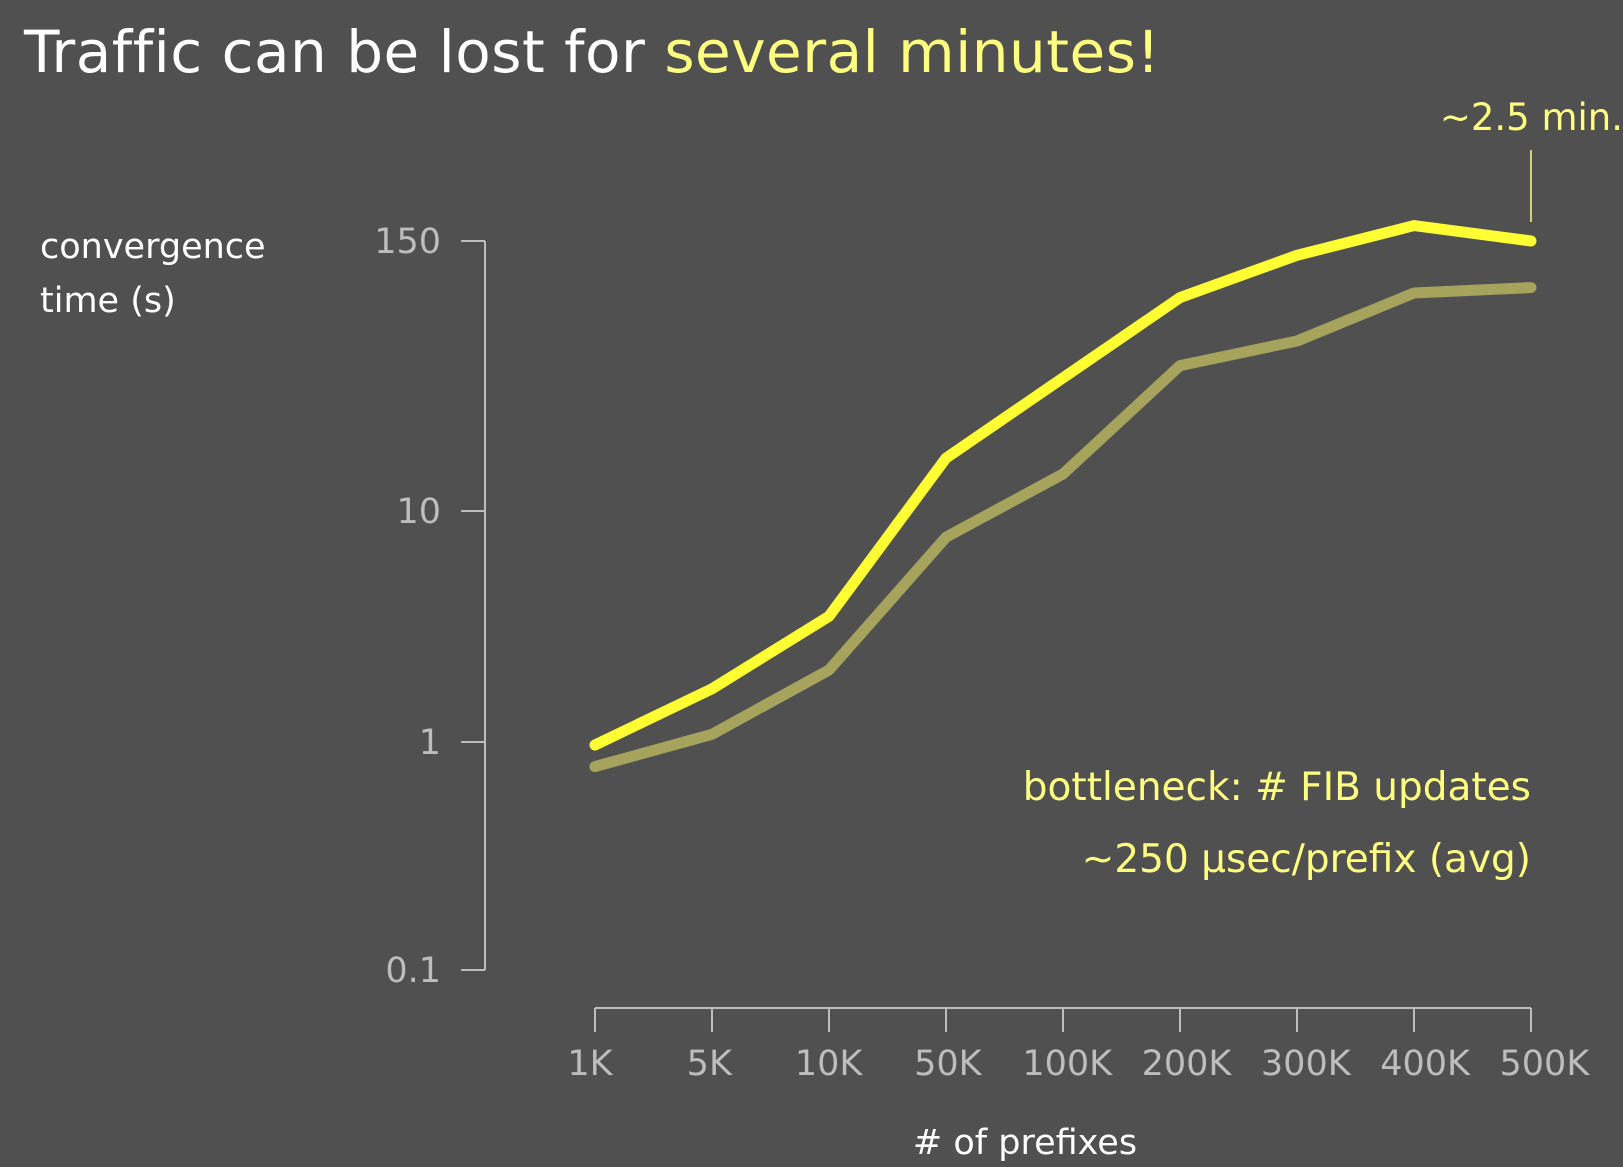 Image resolution: width=1623 pixels, height=1167 pixels. I want to click on y-tick-label: 0.1, so click(413, 971).